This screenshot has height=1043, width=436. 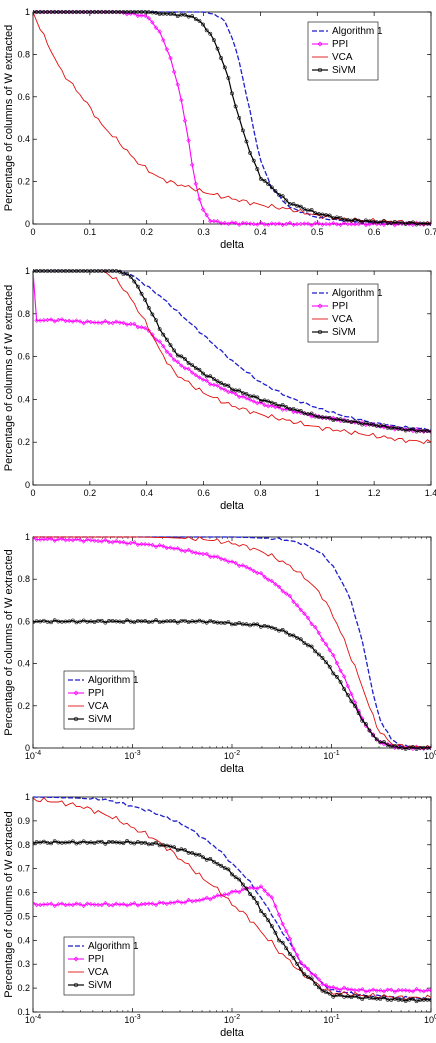 I want to click on x-tick-label: 0.4, so click(x=146, y=493).